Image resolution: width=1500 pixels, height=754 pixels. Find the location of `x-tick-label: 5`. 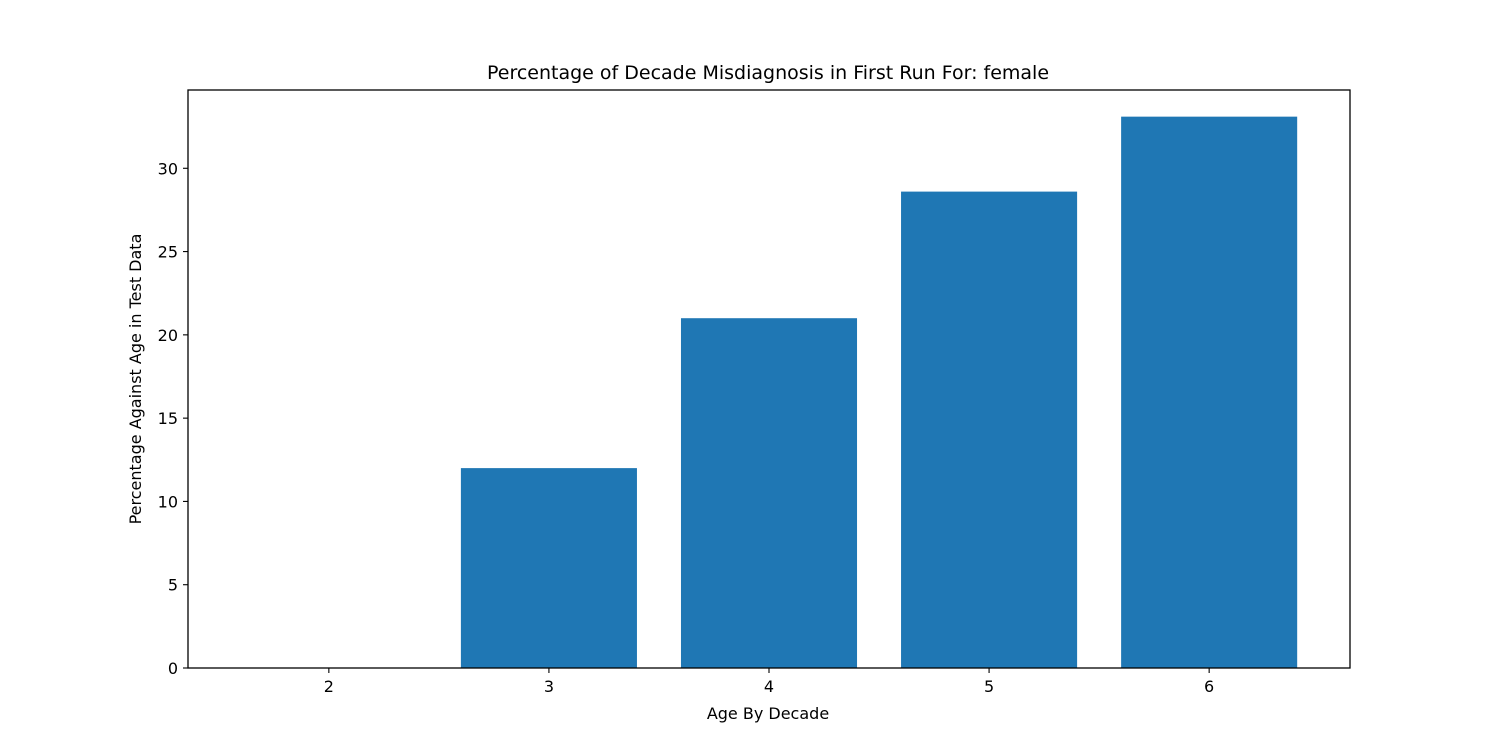

x-tick-label: 5 is located at coordinates (989, 686).